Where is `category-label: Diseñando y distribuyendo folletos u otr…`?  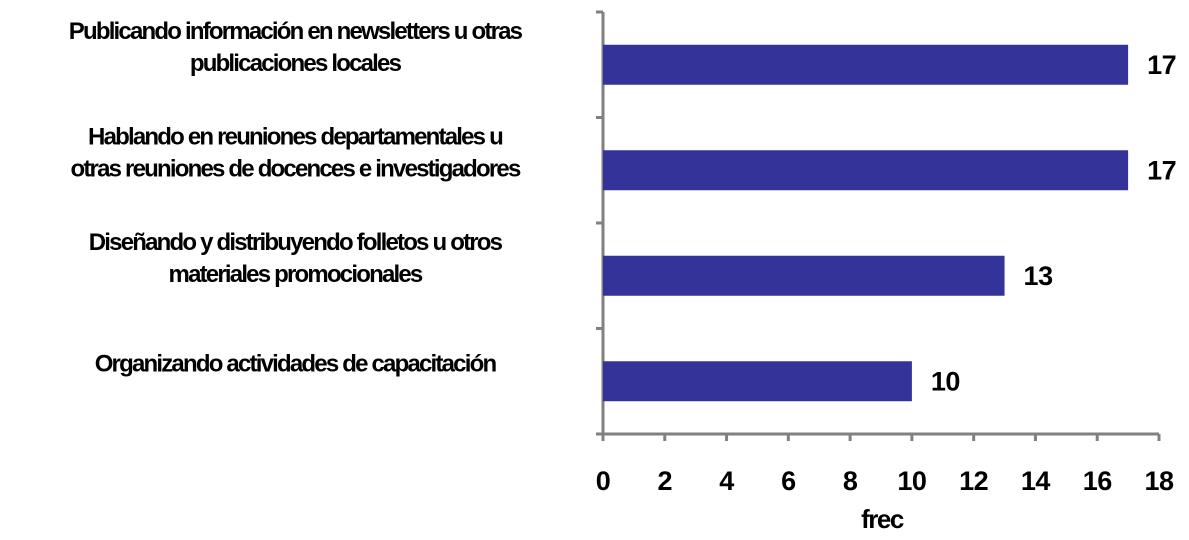 category-label: Diseñando y distribuyendo folletos u otr… is located at coordinates (296, 242).